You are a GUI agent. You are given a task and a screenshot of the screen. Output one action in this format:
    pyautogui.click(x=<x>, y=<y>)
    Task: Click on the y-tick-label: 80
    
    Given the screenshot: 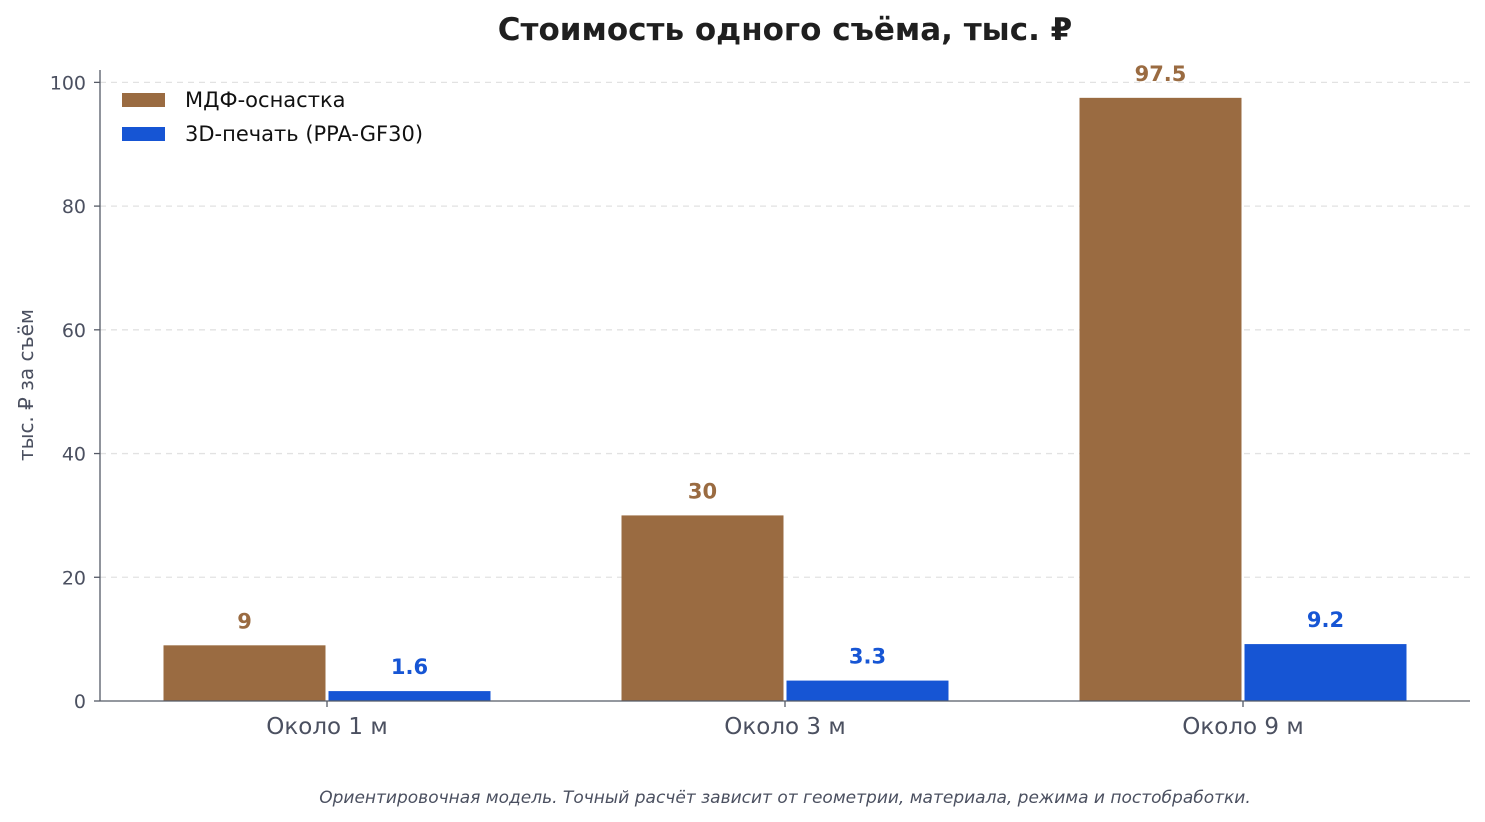 What is the action you would take?
    pyautogui.click(x=74, y=207)
    